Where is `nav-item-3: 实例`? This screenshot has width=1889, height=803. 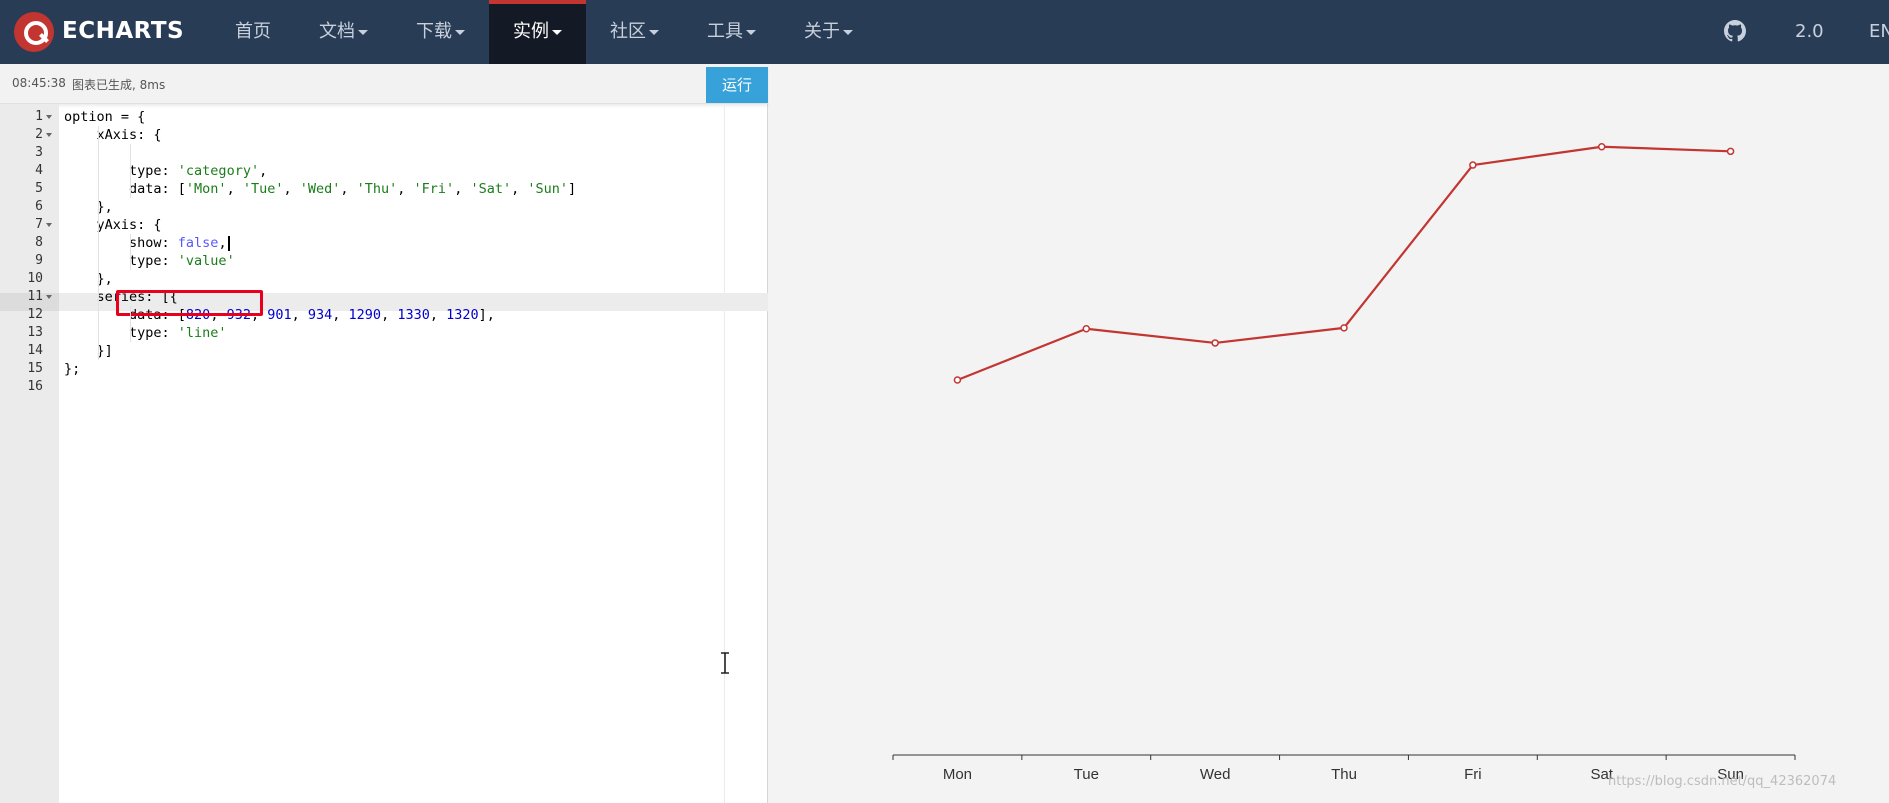
nav-item-3: 实例 is located at coordinates (537, 32).